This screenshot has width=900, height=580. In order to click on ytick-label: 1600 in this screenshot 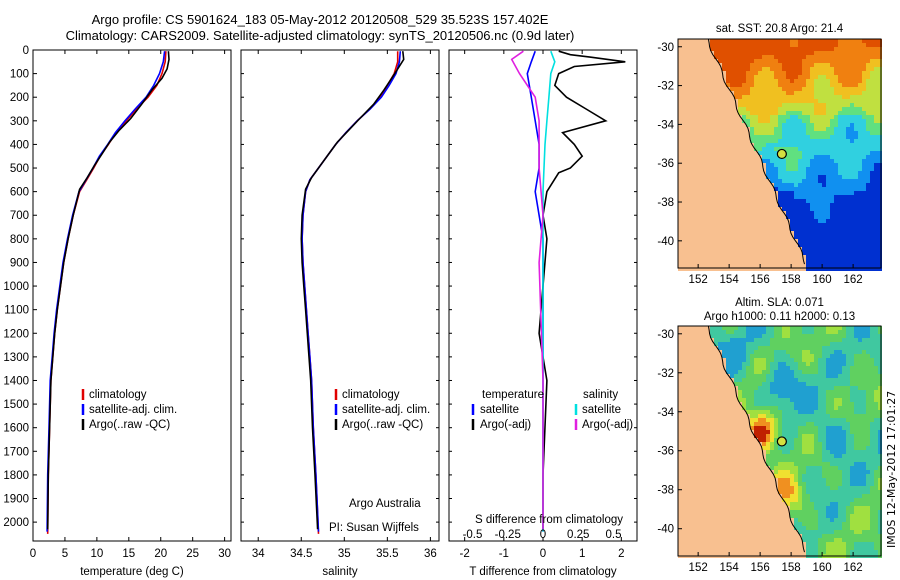, I will do `click(16, 429)`.